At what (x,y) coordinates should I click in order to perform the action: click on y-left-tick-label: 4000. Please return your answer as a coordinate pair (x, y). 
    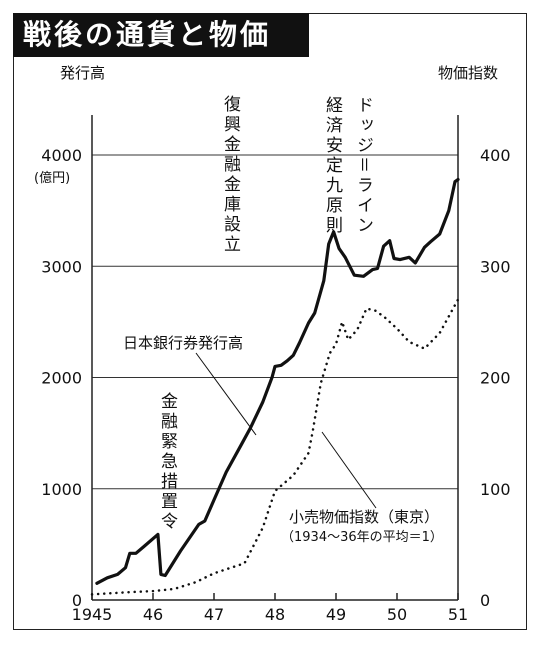
    Looking at the image, I should click on (61, 155).